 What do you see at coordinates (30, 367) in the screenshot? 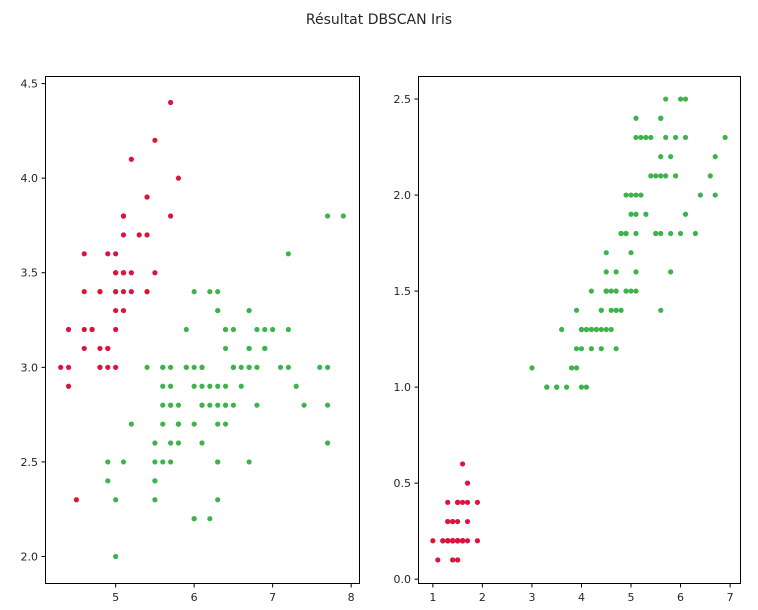
I see `left-y-tick-label: 3.0` at bounding box center [30, 367].